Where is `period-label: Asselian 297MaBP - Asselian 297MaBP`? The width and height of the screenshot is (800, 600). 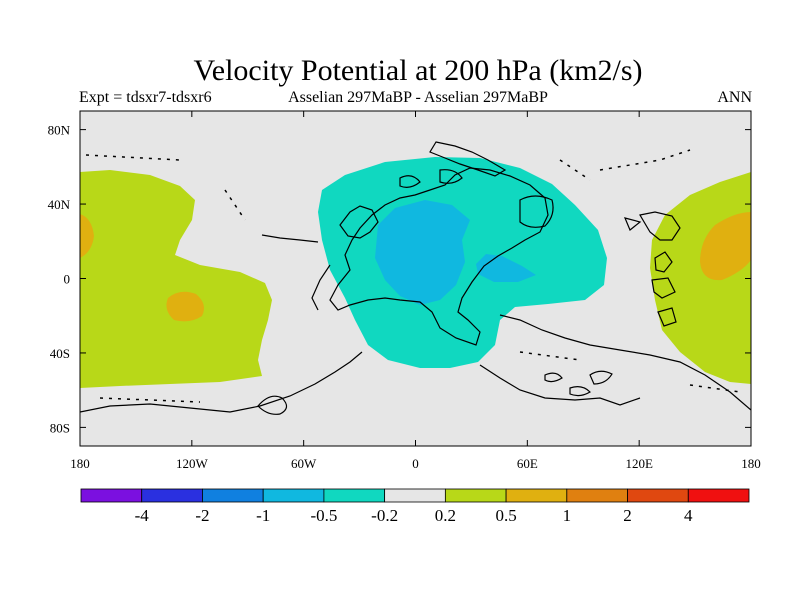 period-label: Asselian 297MaBP - Asselian 297MaBP is located at coordinates (418, 97).